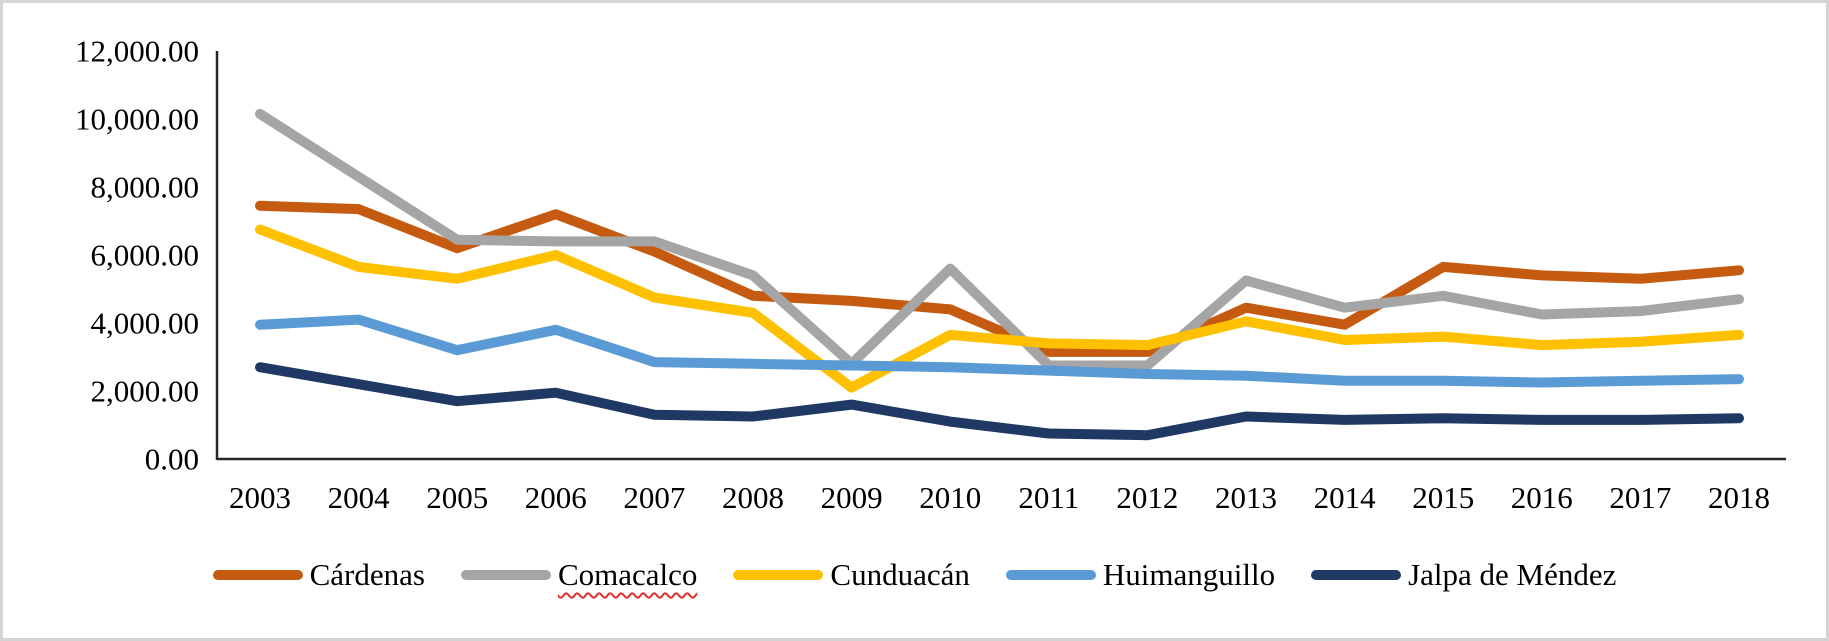 The image size is (1829, 641). I want to click on legend-item-jalpa-de-mendez: Jalpa de Méndez, so click(1463, 575).